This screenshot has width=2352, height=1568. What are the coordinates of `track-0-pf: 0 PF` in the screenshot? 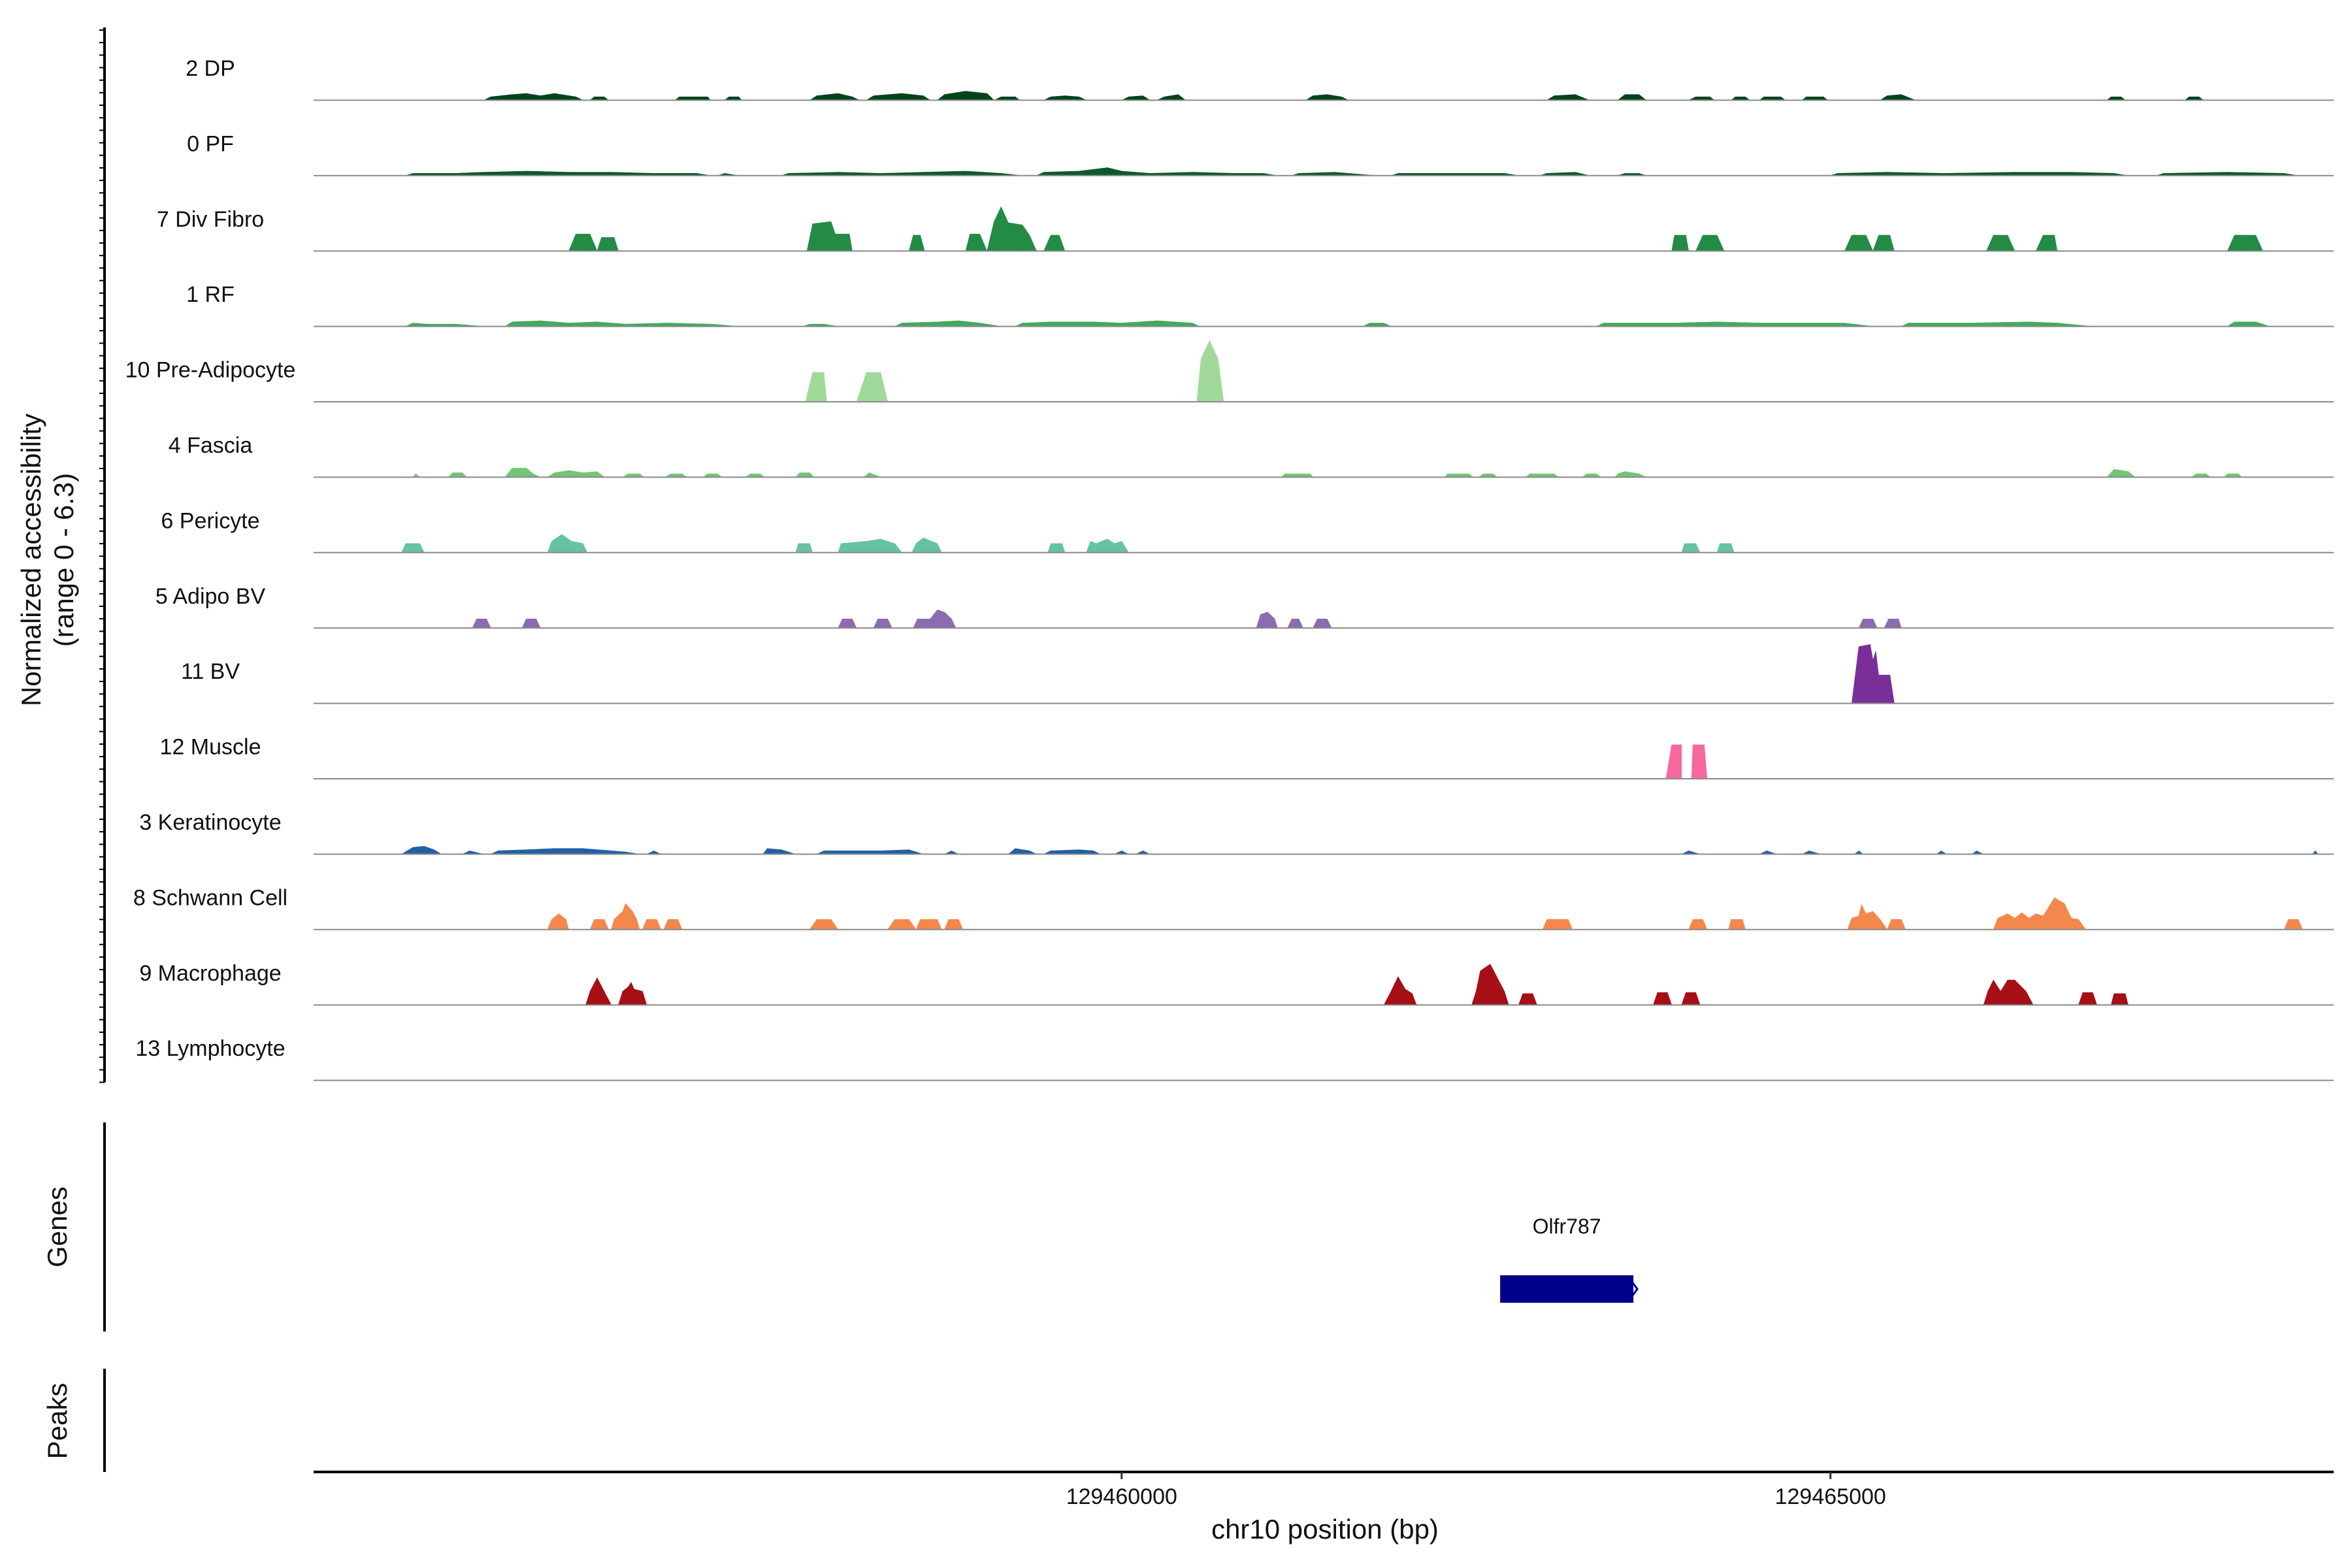 It's located at (1260, 153).